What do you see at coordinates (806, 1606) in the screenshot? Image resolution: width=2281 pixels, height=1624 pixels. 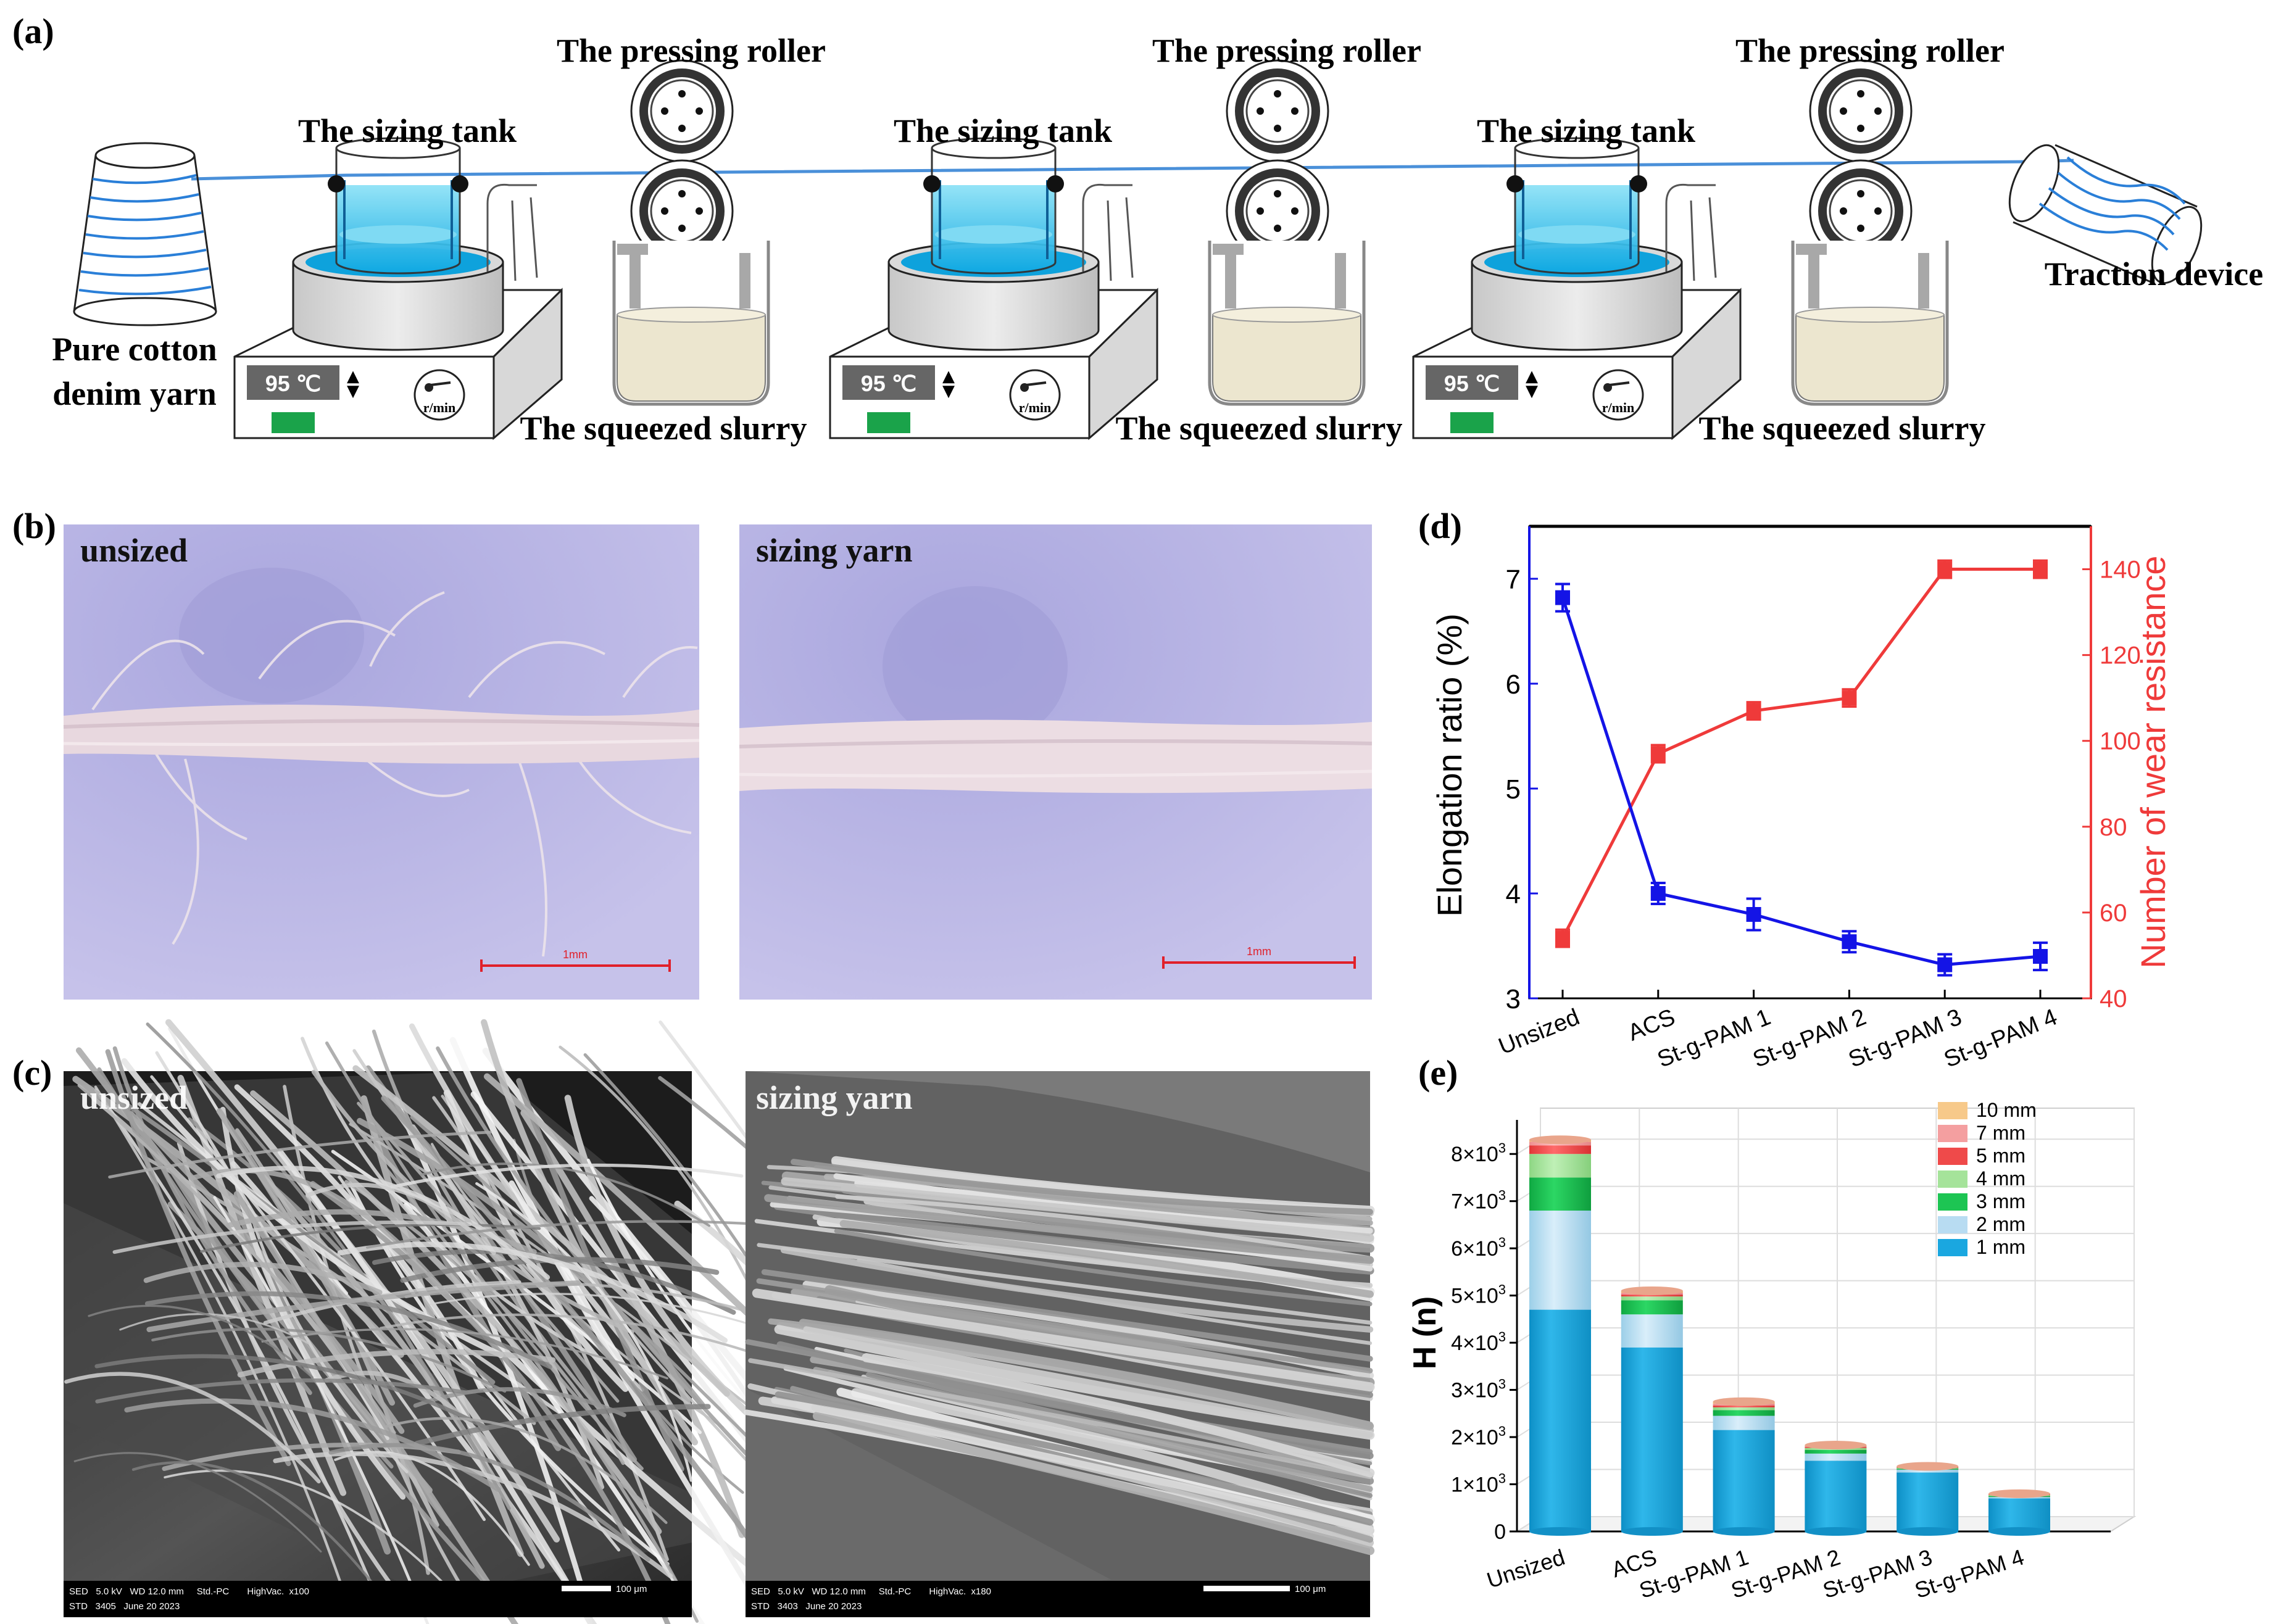 I see `sem-info-right-row2: STD 3403 June 20 2023` at bounding box center [806, 1606].